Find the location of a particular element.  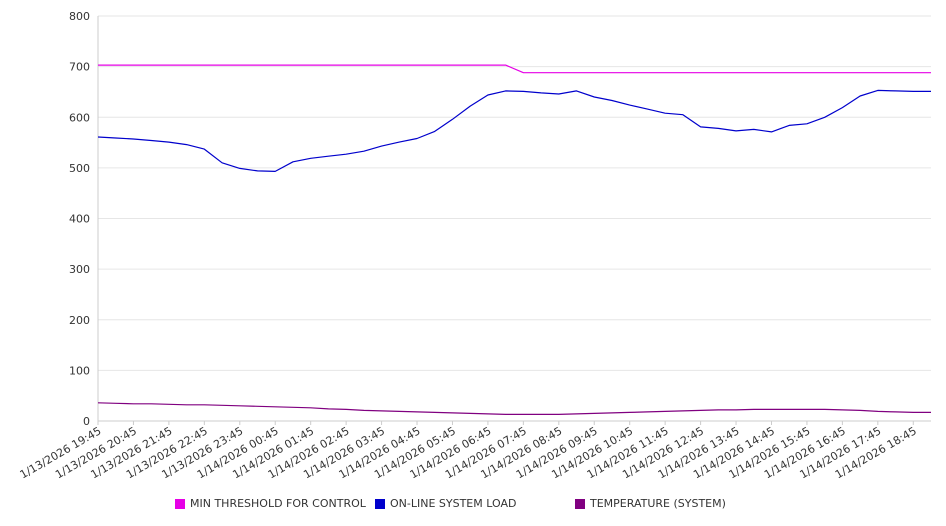

legend-item-min-threshold: MIN THRESHOLD FOR CONTROL is located at coordinates (270, 503).